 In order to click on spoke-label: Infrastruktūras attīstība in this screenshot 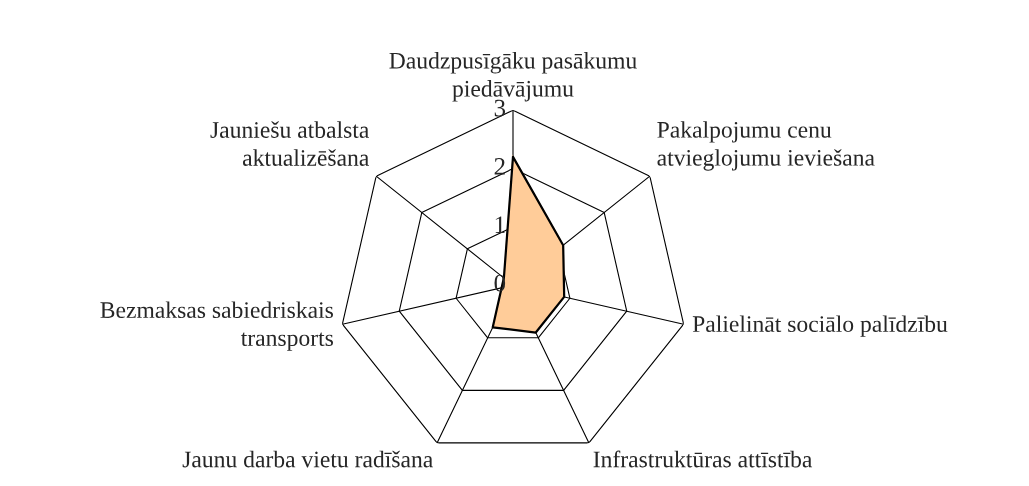, I will do `click(703, 459)`.